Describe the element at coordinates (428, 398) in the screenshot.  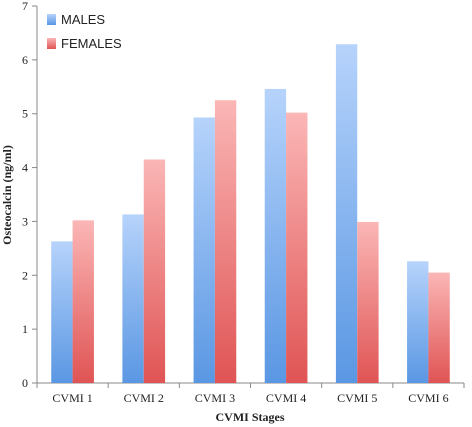
I see `x-tick-label: CVMI 6` at that location.